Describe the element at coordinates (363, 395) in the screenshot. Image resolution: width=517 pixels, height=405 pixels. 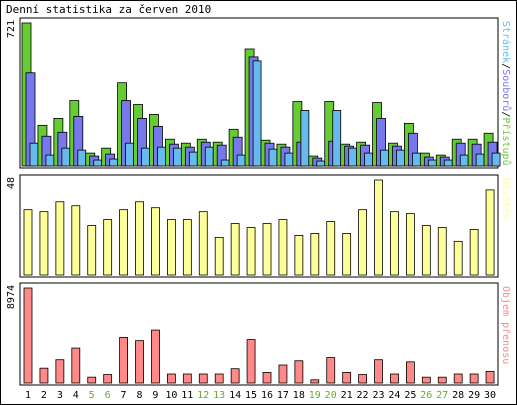
I see `x-tick-label-day-22: 22` at that location.